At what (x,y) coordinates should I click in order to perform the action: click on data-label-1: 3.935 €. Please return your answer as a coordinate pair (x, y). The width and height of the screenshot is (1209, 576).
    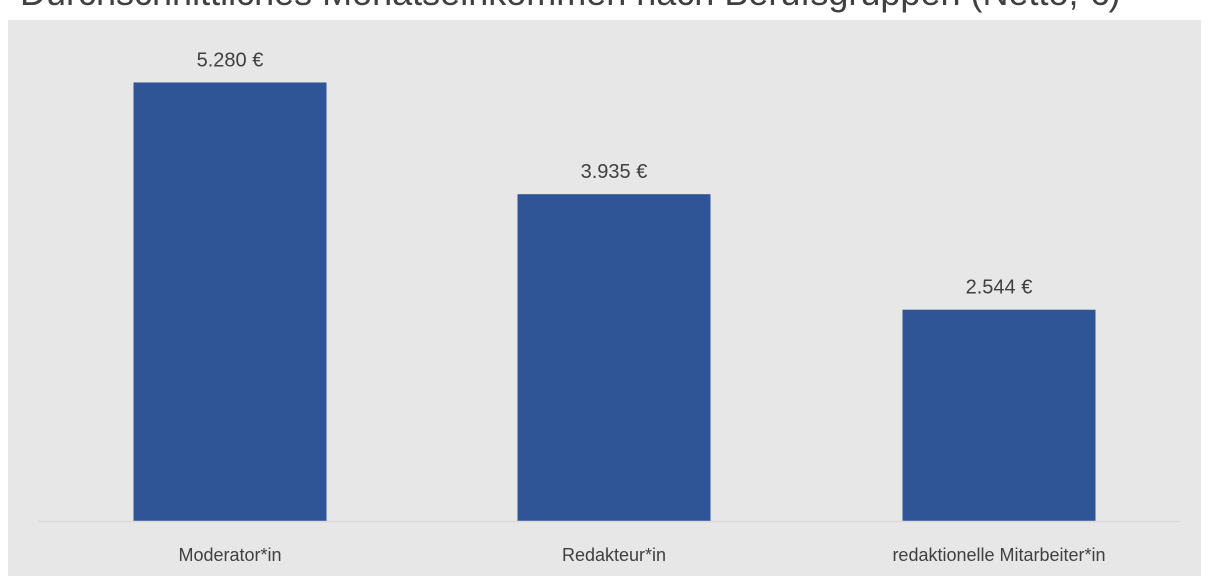
    Looking at the image, I should click on (614, 172).